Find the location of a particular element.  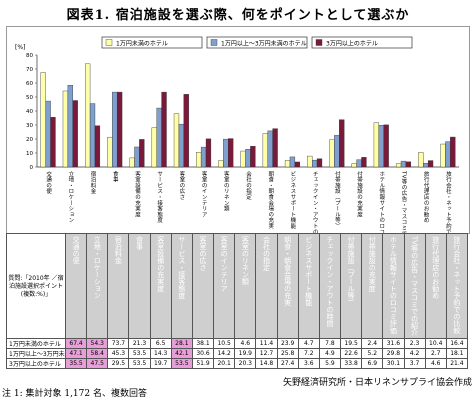

table-cell: 35.5 is located at coordinates (76, 364).